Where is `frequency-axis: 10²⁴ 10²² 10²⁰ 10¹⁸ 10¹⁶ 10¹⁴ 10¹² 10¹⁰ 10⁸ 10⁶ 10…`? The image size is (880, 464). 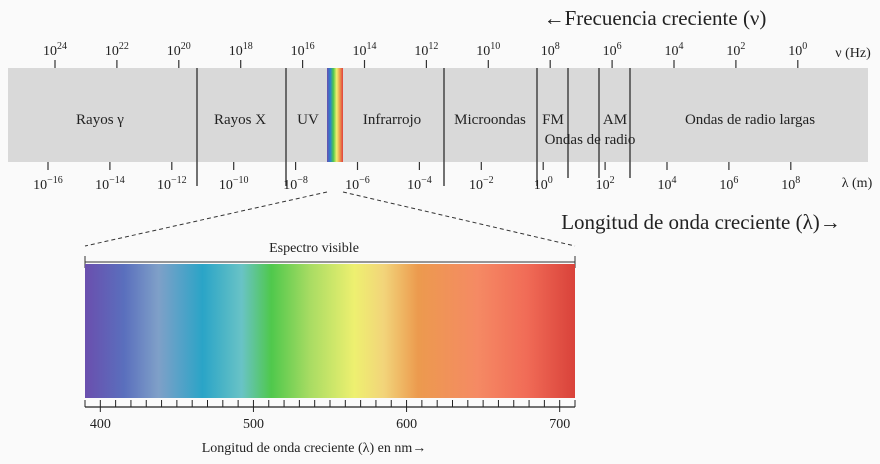 frequency-axis: 10²⁴ 10²² 10²⁰ 10¹⁸ 10¹⁶ 10¹⁴ 10¹² 10¹⁰ 10⁸ 10⁶ 10… is located at coordinates (425, 54).